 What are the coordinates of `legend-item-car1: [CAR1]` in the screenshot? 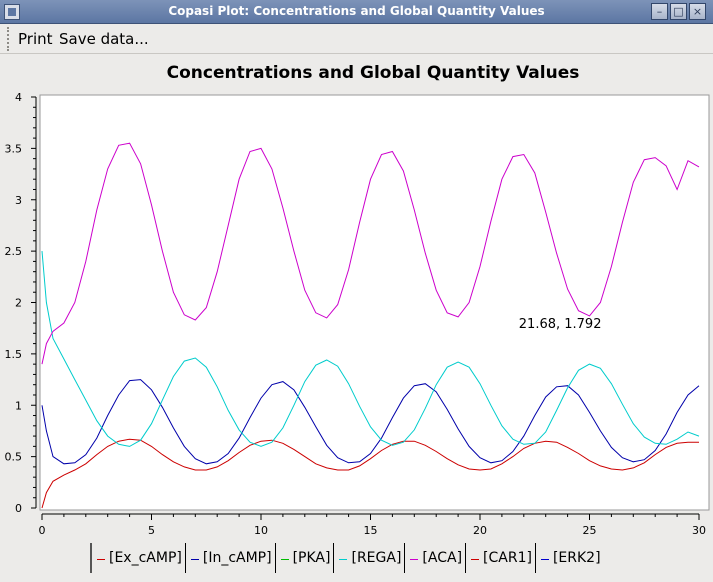 It's located at (500, 558).